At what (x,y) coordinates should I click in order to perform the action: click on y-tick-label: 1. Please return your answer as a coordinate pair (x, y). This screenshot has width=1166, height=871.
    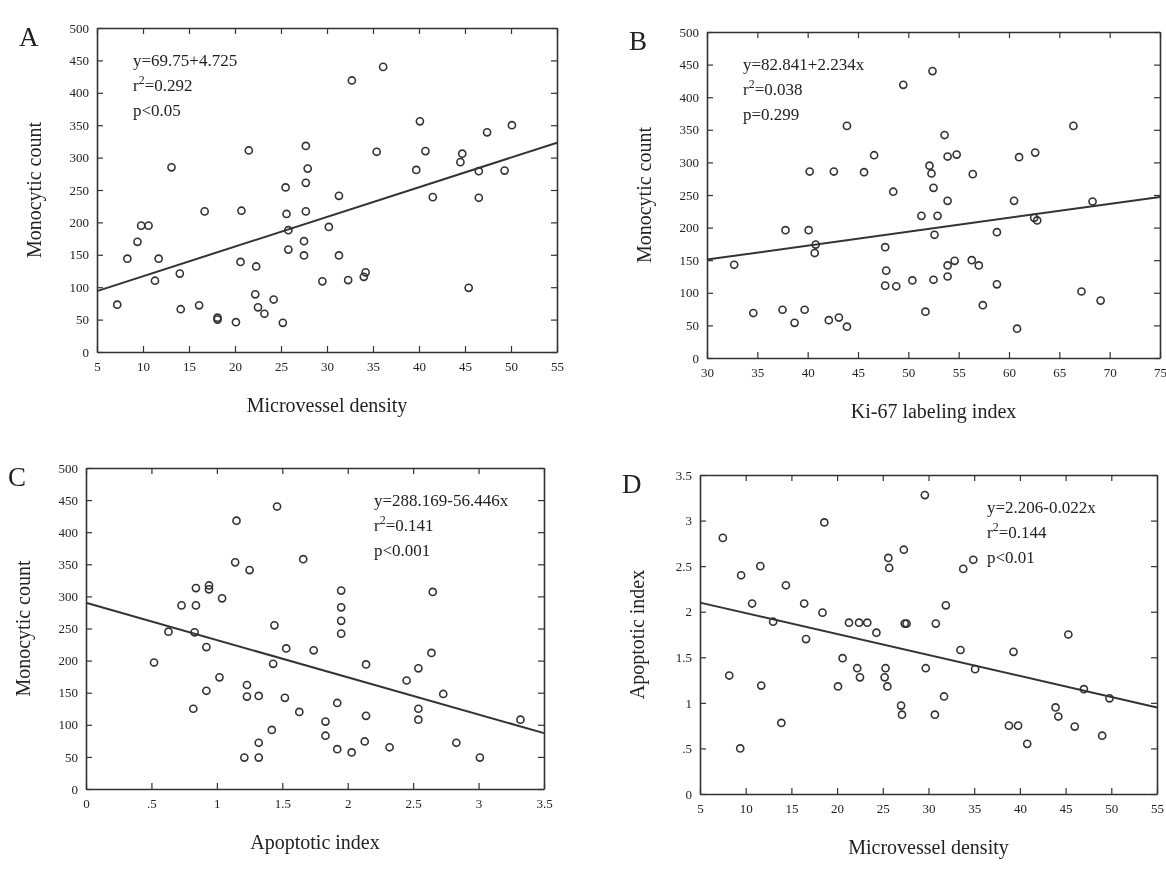
    Looking at the image, I should click on (688, 703).